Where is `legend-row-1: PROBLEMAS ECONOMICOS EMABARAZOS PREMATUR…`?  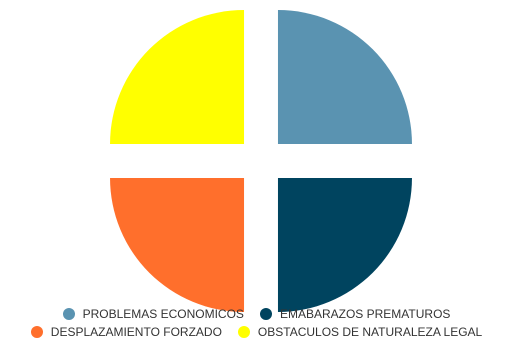 legend-row-1: PROBLEMAS ECONOMICOS EMABARAZOS PREMATUR… is located at coordinates (256, 314).